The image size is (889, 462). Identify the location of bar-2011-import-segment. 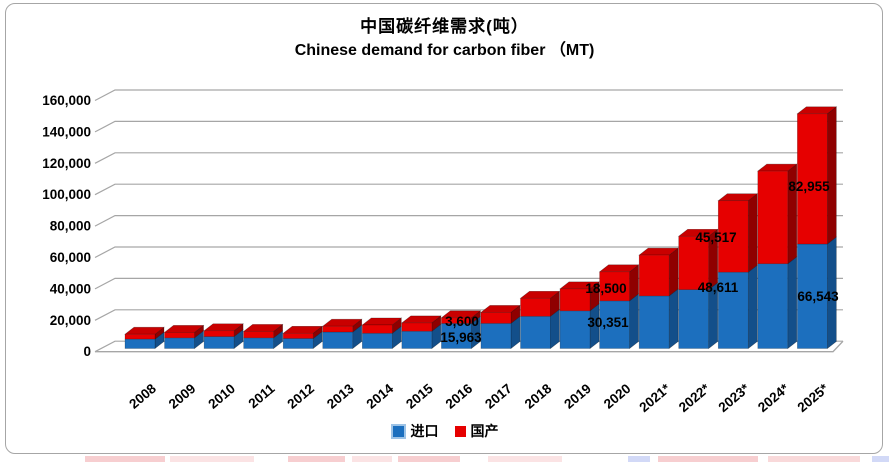
(258, 343).